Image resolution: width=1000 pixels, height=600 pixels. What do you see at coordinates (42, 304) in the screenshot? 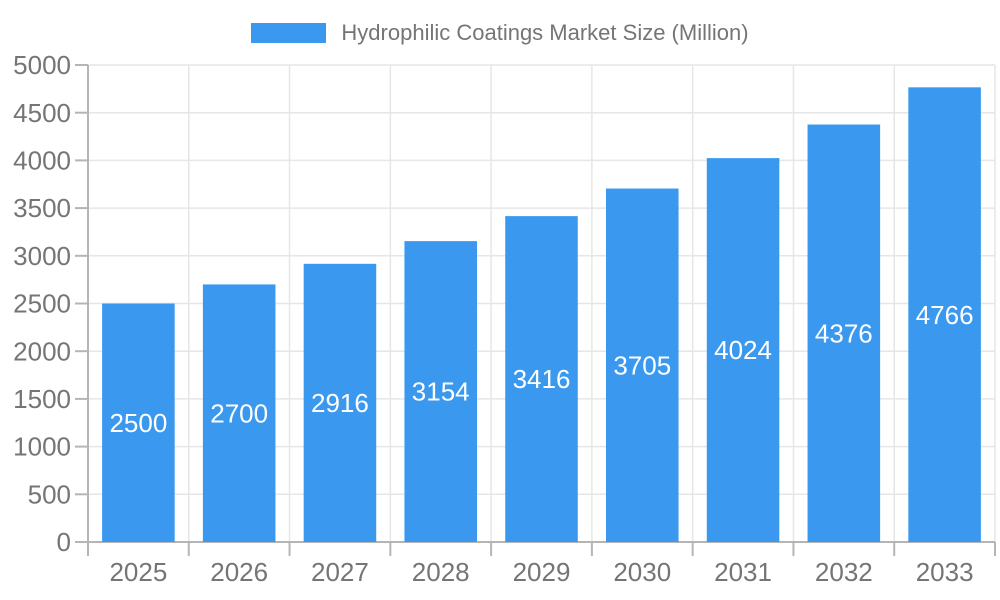
I see `y-axis-tick-label: 2500` at bounding box center [42, 304].